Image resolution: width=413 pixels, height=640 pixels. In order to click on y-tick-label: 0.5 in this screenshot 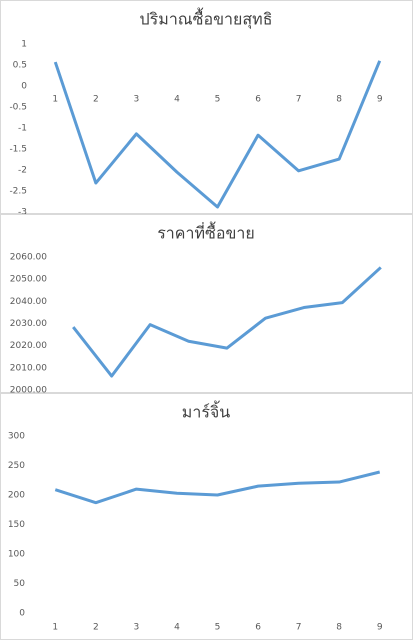, I will do `click(20, 66)`.